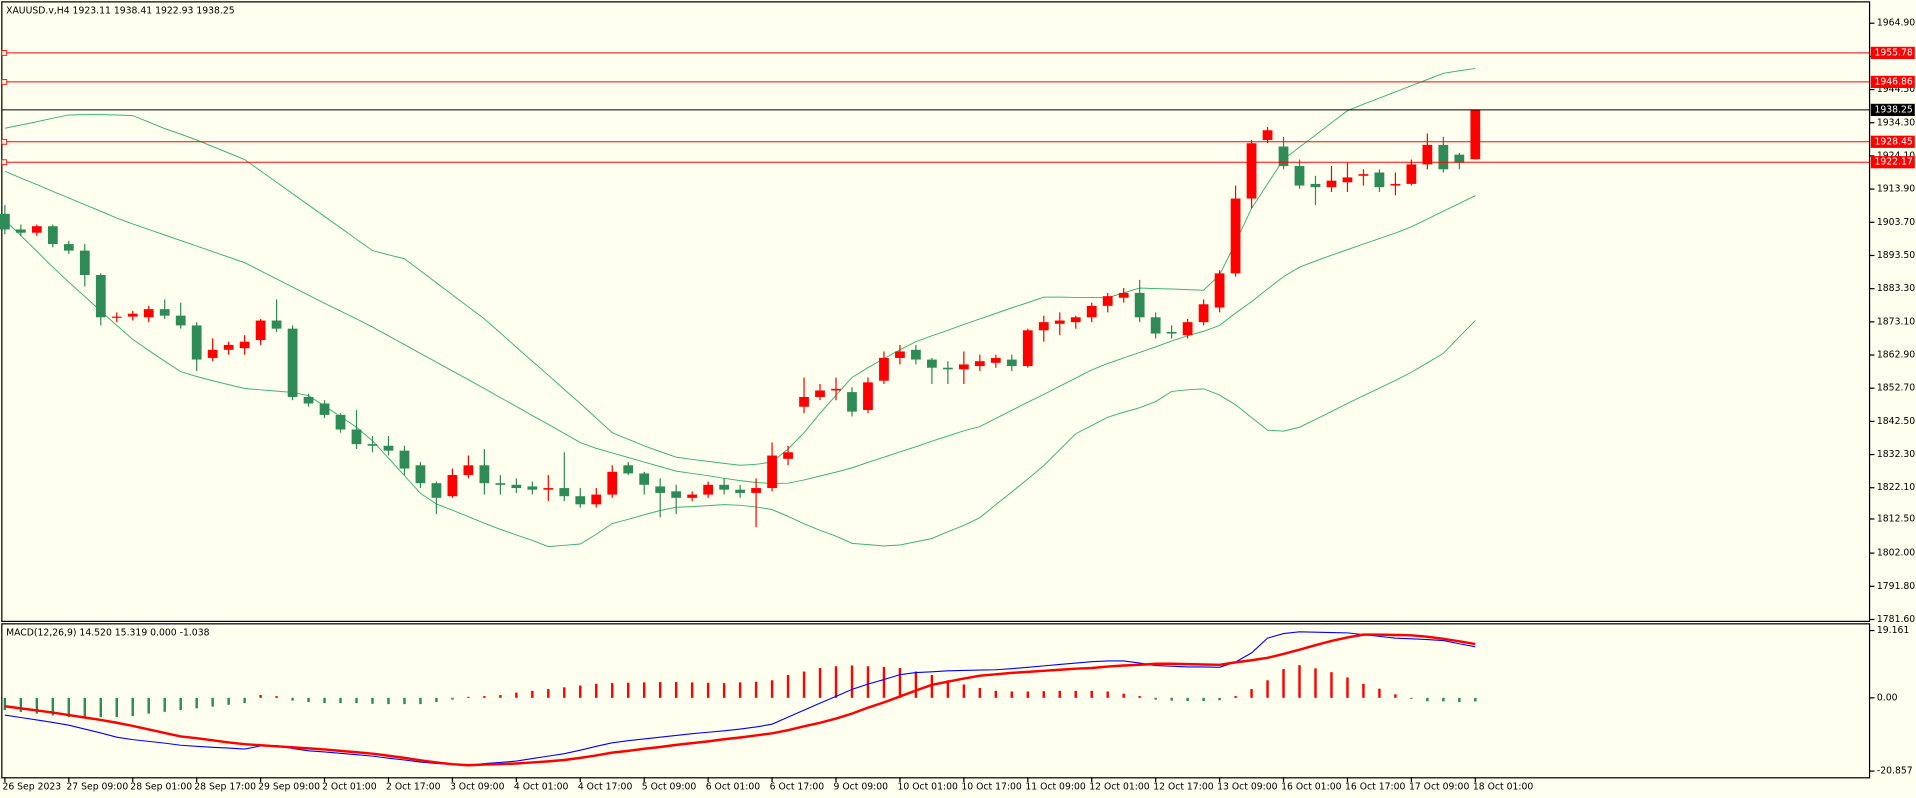 Image resolution: width=1916 pixels, height=798 pixels. Describe the element at coordinates (797, 786) in the screenshot. I see `x-tick-label: 6 Oct 17:00` at that location.